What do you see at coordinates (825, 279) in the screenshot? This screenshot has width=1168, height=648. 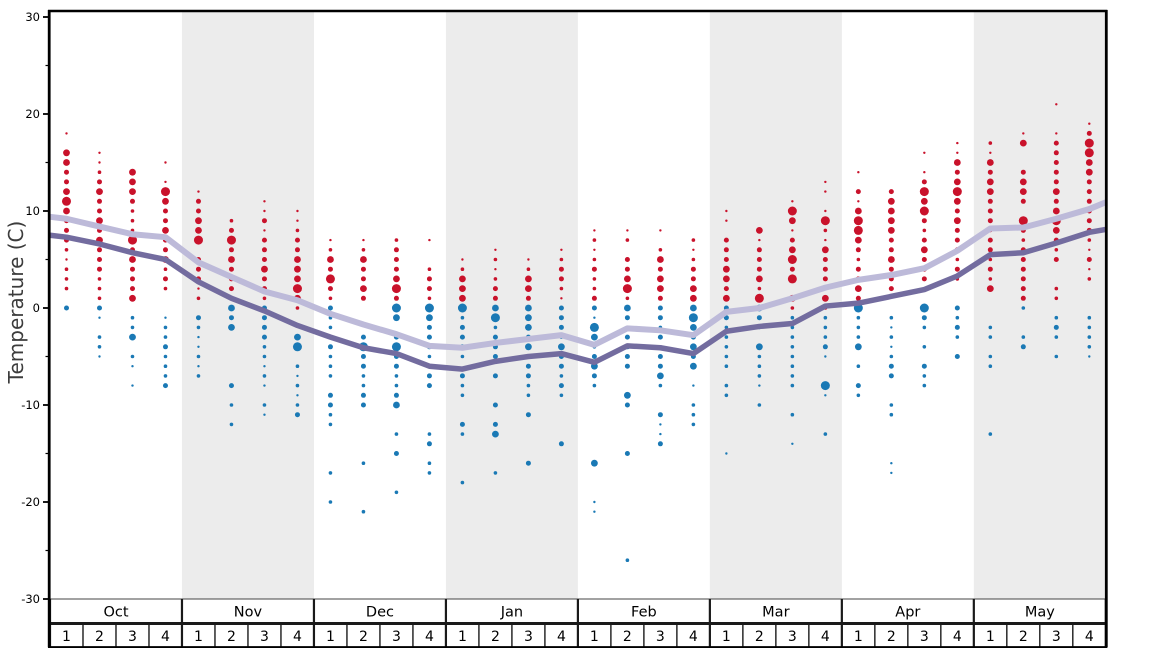 I see `warm-dot-mar4` at bounding box center [825, 279].